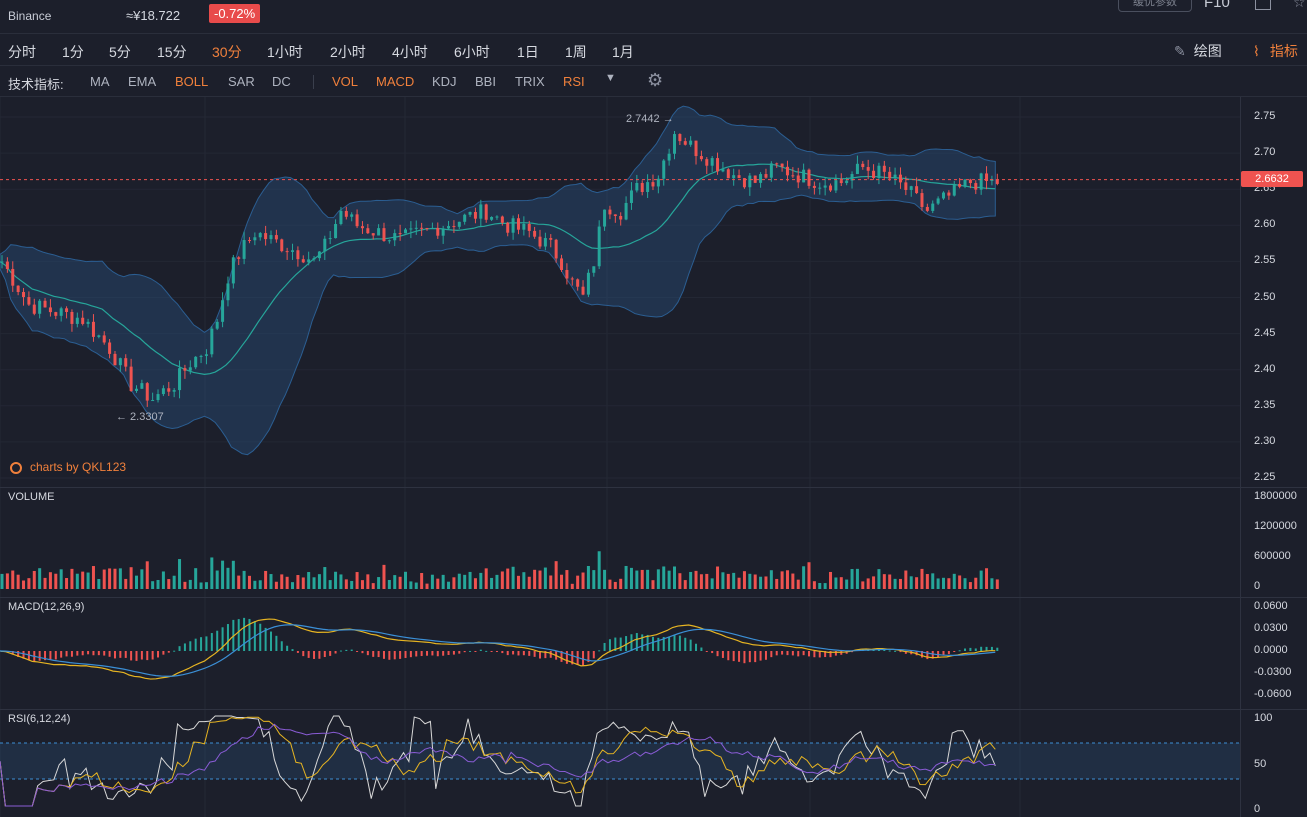 The image size is (1307, 817). I want to click on indicator-toggle: BBI, so click(485, 81).